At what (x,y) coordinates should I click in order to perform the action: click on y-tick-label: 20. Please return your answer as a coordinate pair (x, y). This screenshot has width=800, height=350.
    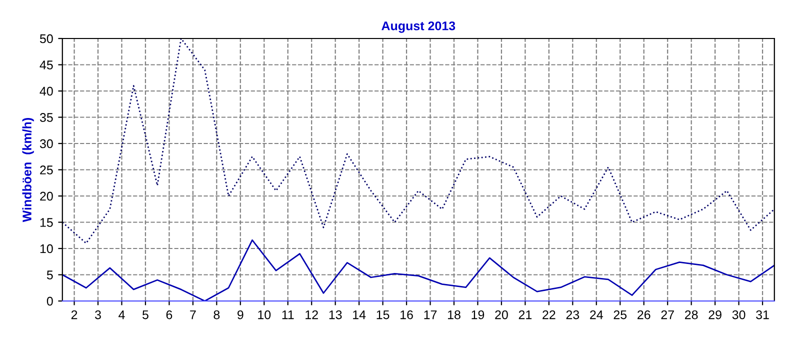
    Looking at the image, I should click on (46, 196).